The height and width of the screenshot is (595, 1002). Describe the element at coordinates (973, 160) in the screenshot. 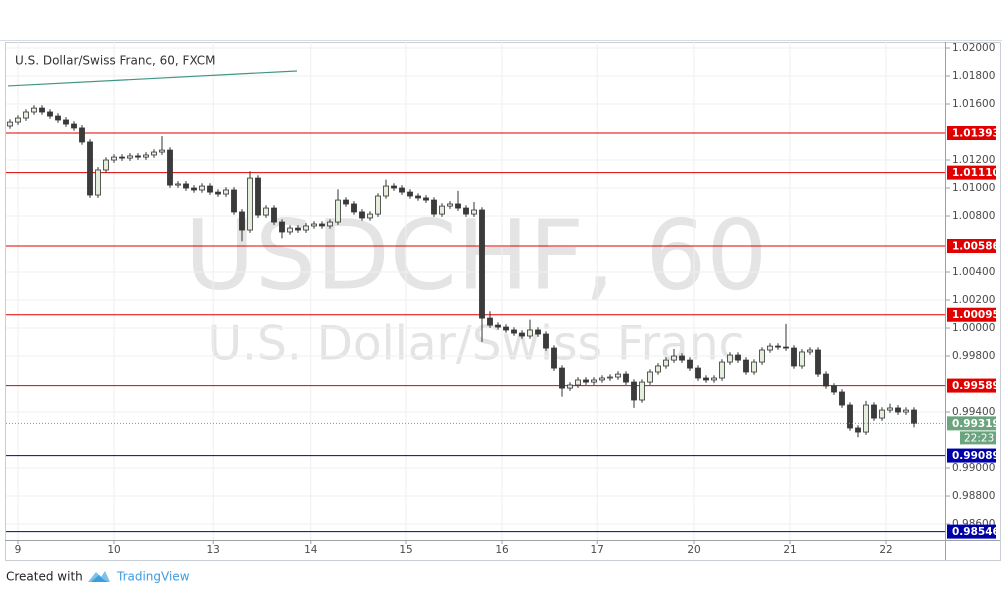

I see `y-tick-label: 1.01200` at that location.